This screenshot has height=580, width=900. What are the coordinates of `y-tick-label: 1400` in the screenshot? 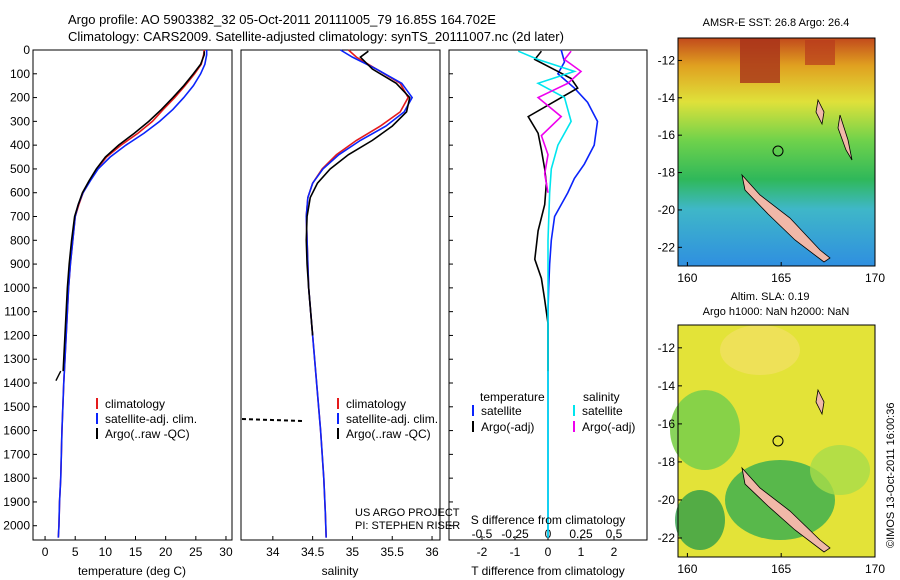 It's located at (16, 383).